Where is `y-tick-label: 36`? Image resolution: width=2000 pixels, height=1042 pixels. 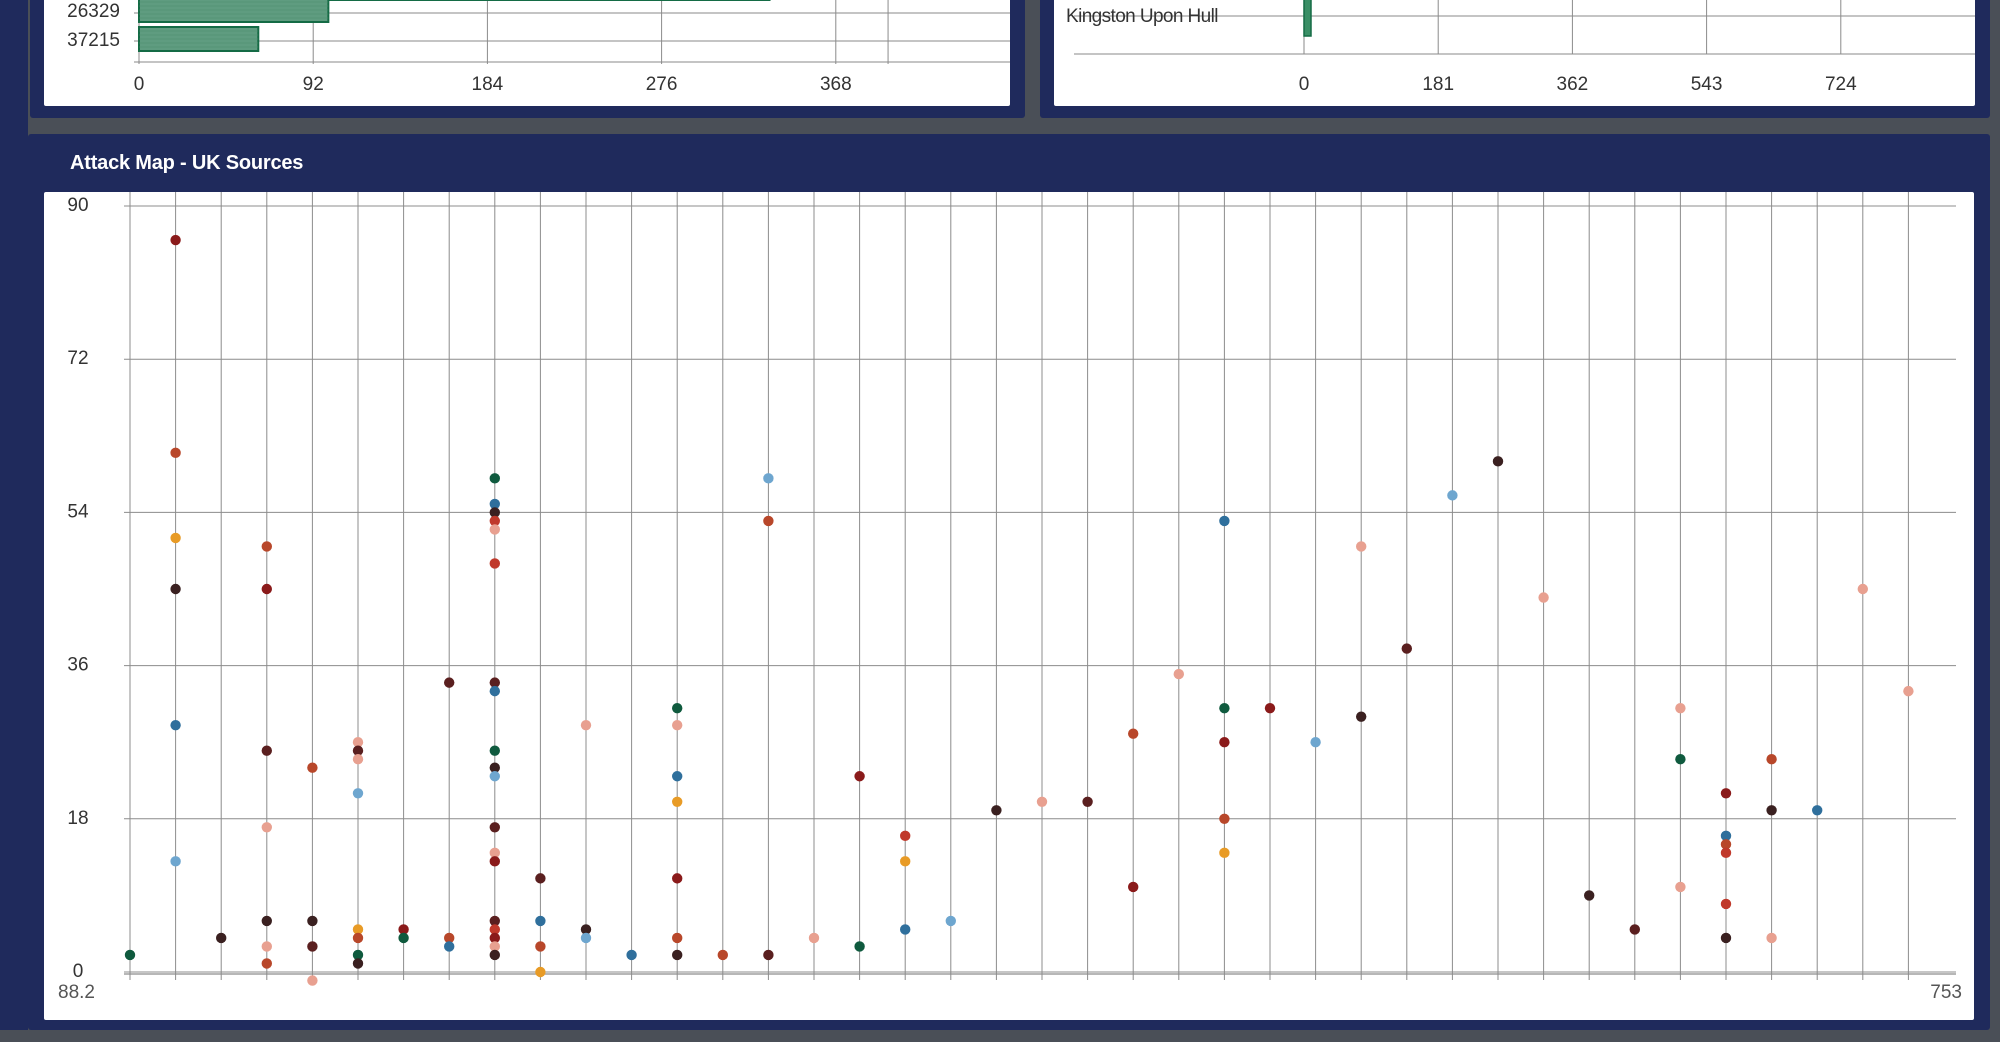 y-tick-label: 36 is located at coordinates (77, 665).